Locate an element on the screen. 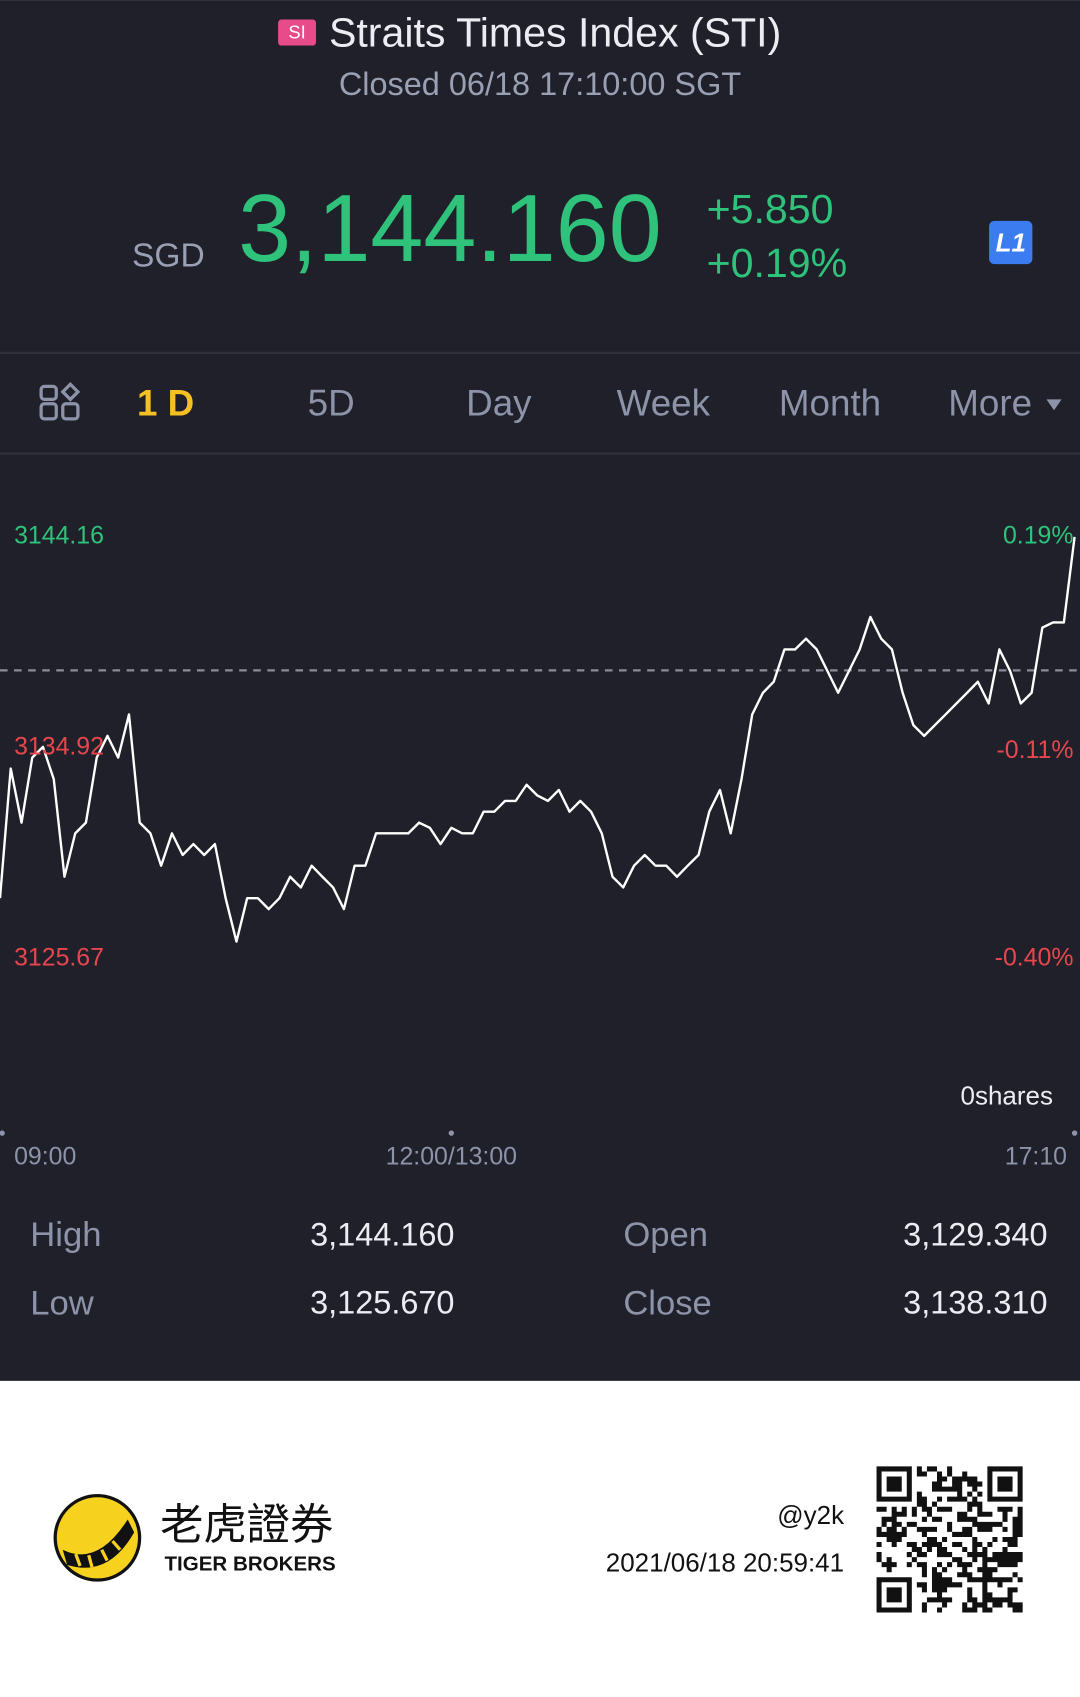  more-arrow is located at coordinates (1054, 405).